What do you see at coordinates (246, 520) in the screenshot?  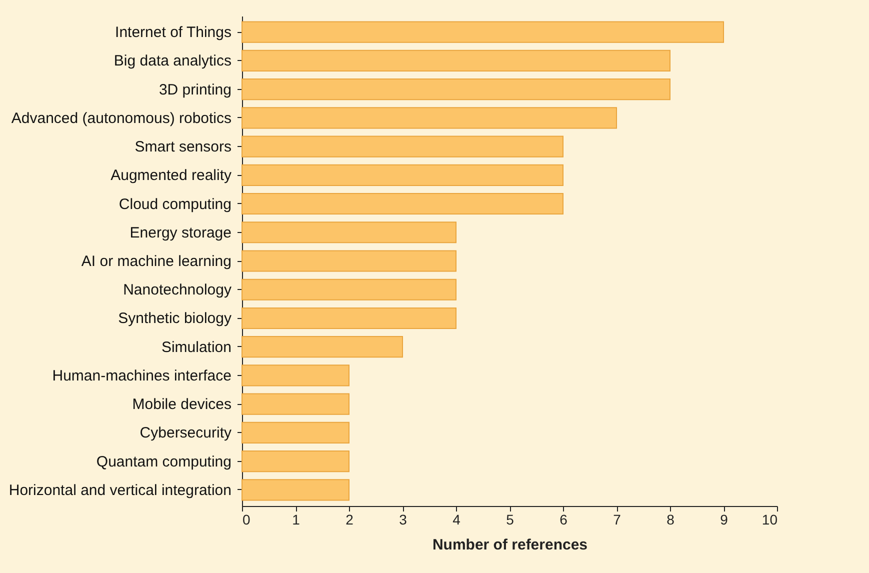 I see `x-tick-label: 0` at bounding box center [246, 520].